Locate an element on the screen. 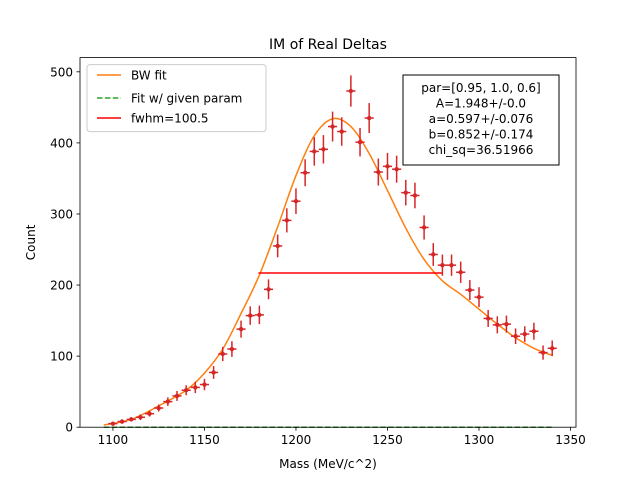  fit-param-line: chi_sq=36.51966 is located at coordinates (481, 150).